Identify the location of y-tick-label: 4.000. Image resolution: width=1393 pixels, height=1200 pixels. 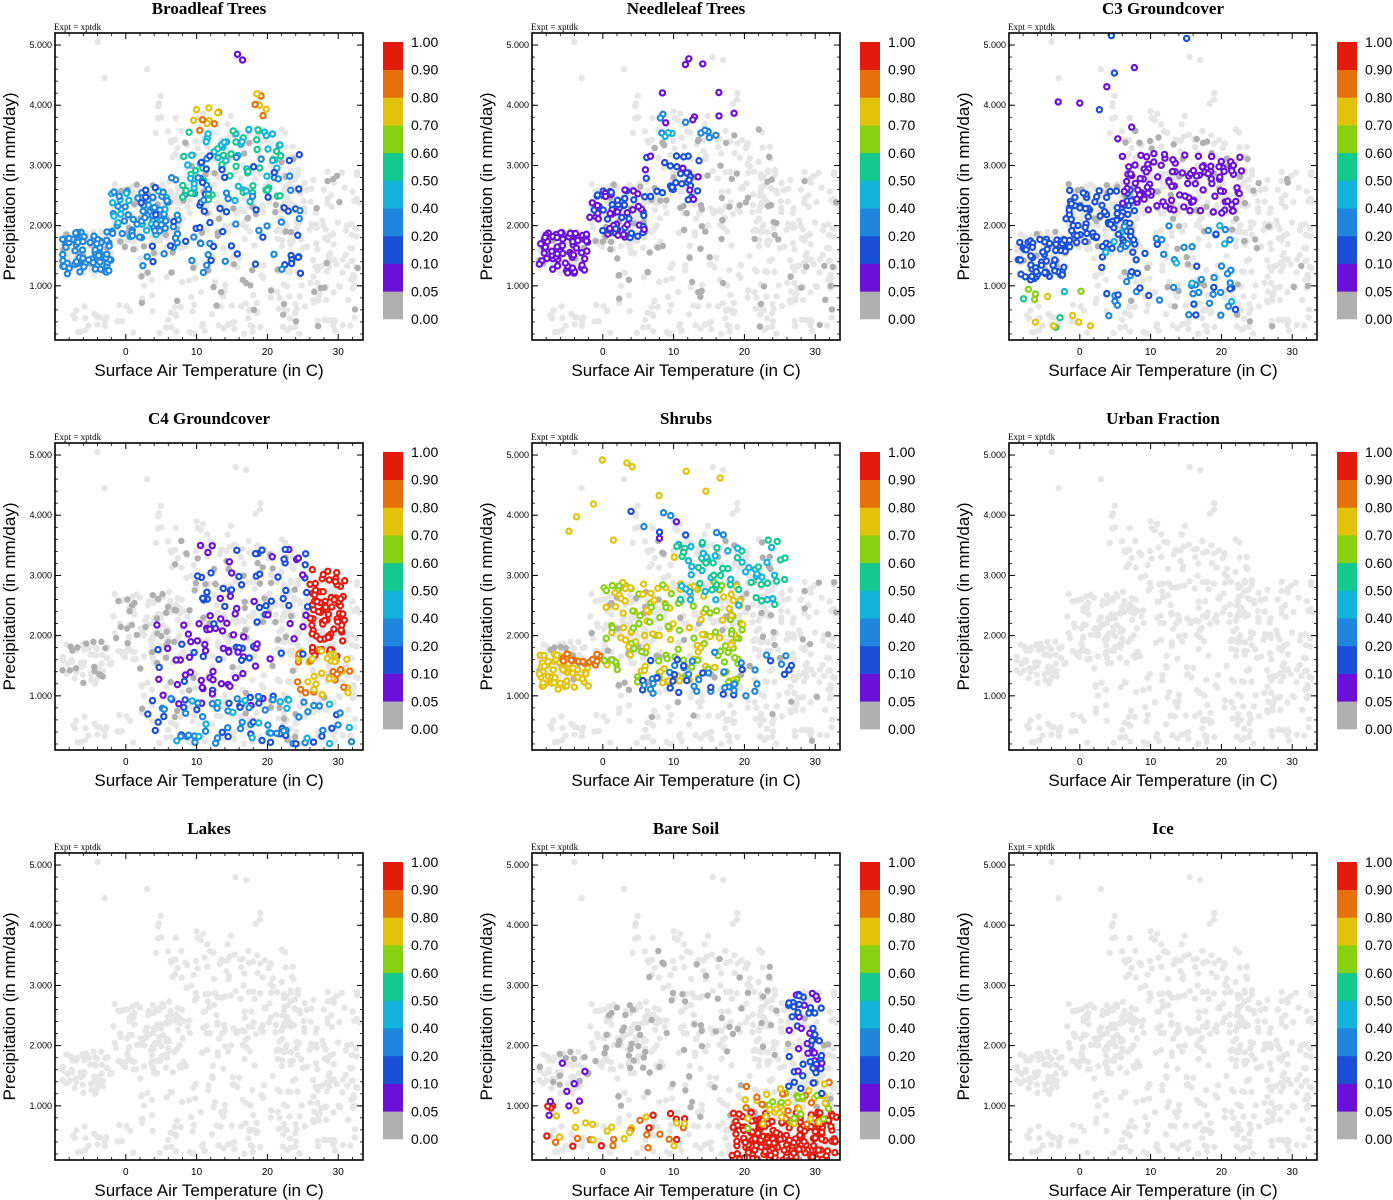
(40, 515).